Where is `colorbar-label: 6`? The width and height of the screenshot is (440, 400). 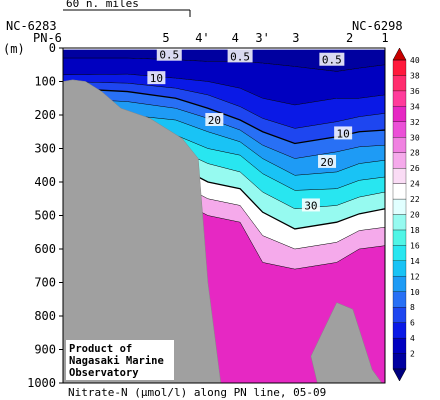 colorbar-label: 6 is located at coordinates (412, 323).